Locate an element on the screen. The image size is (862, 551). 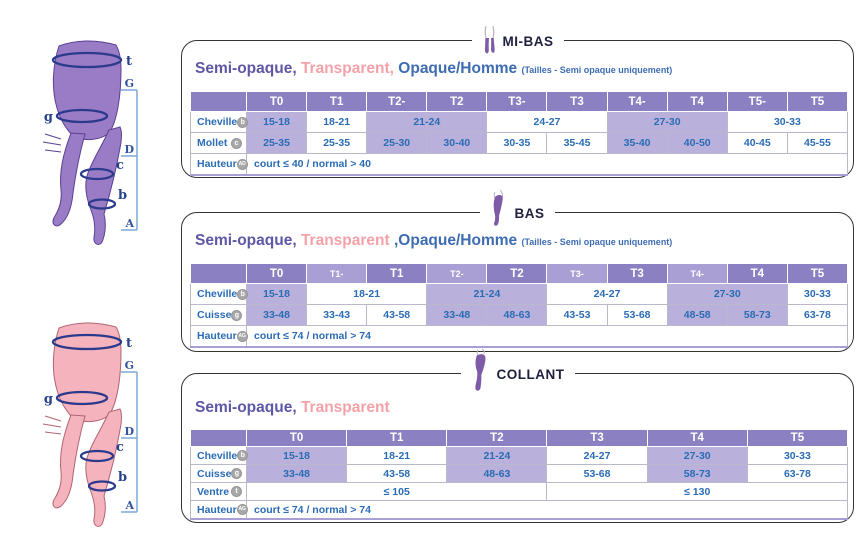
row-label-cell: Hauteur AG is located at coordinates (219, 510).